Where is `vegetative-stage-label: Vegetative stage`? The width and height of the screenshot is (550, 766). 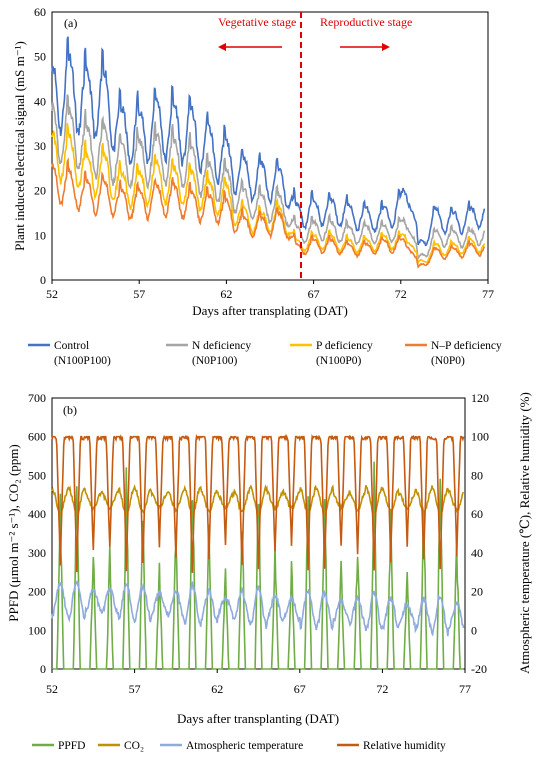 vegetative-stage-label: Vegetative stage is located at coordinates (257, 22).